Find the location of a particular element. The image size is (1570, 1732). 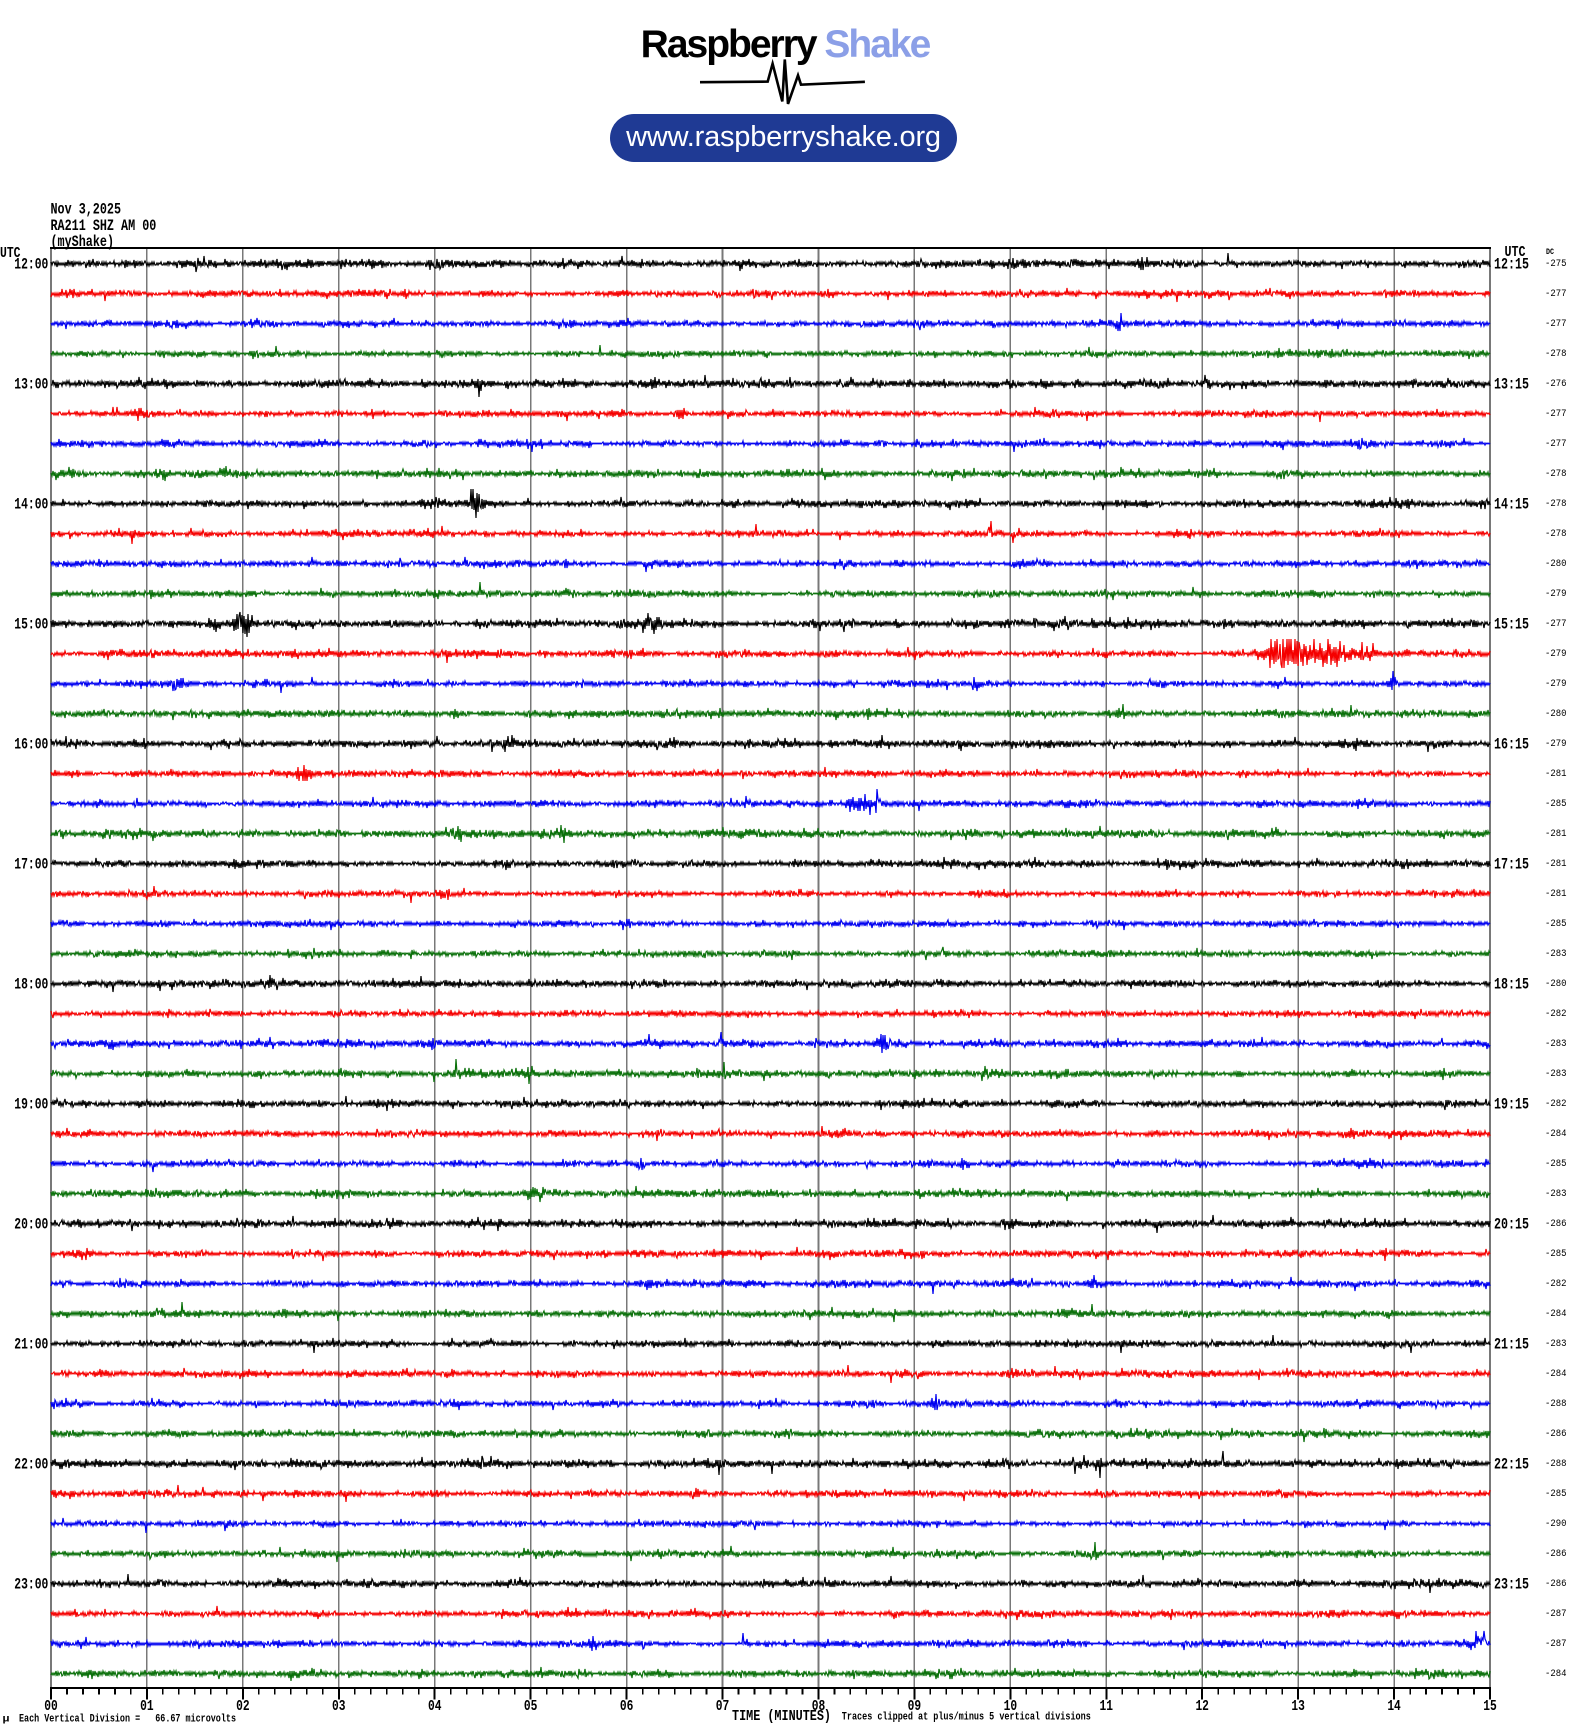

svg-text: 19:00 is located at coordinates (31, 1105).